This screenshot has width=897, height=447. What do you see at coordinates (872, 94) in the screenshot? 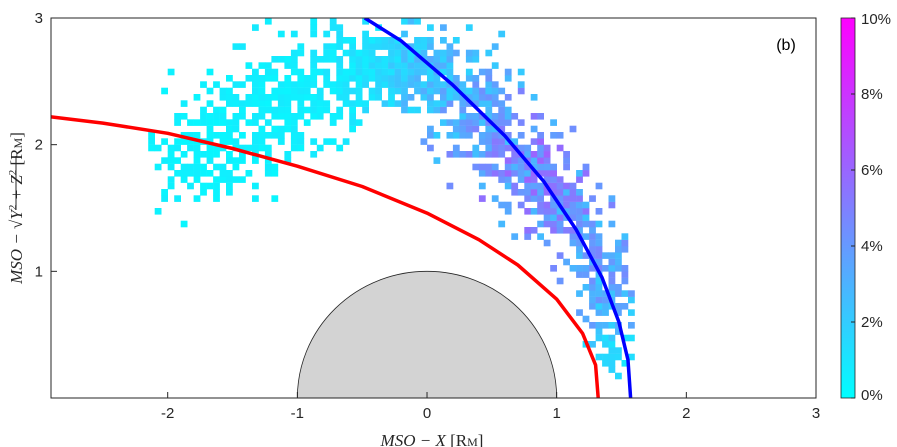
I see `colorbar-tick-label: 8%` at bounding box center [872, 94].